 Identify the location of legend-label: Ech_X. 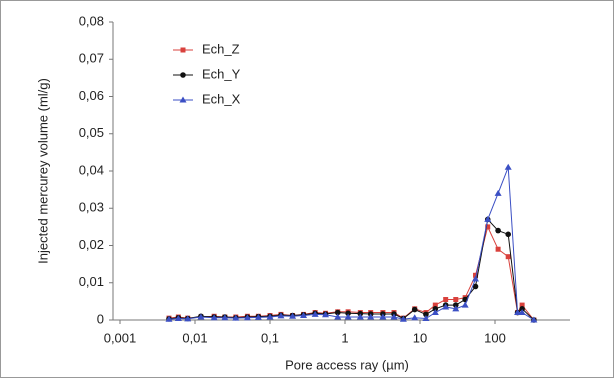
(221, 98).